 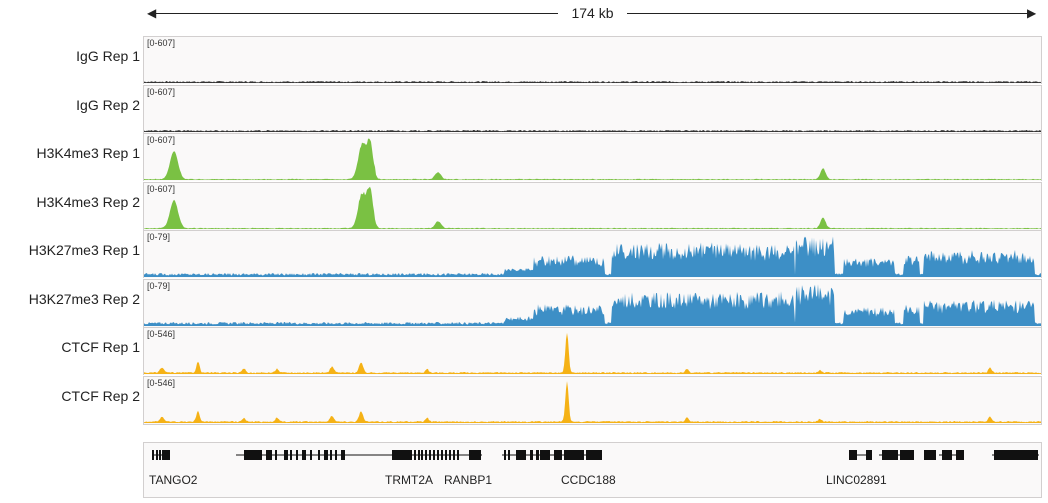 What do you see at coordinates (152, 13) in the screenshot?
I see `arrow-left-icon: ◀` at bounding box center [152, 13].